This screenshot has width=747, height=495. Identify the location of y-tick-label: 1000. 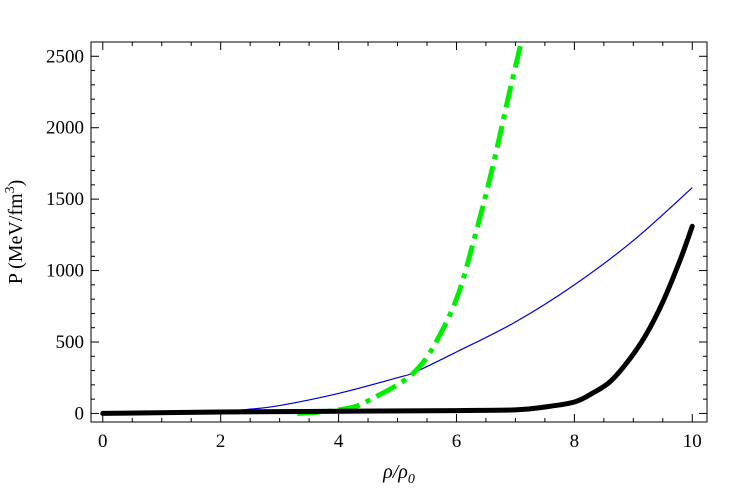
(65, 271).